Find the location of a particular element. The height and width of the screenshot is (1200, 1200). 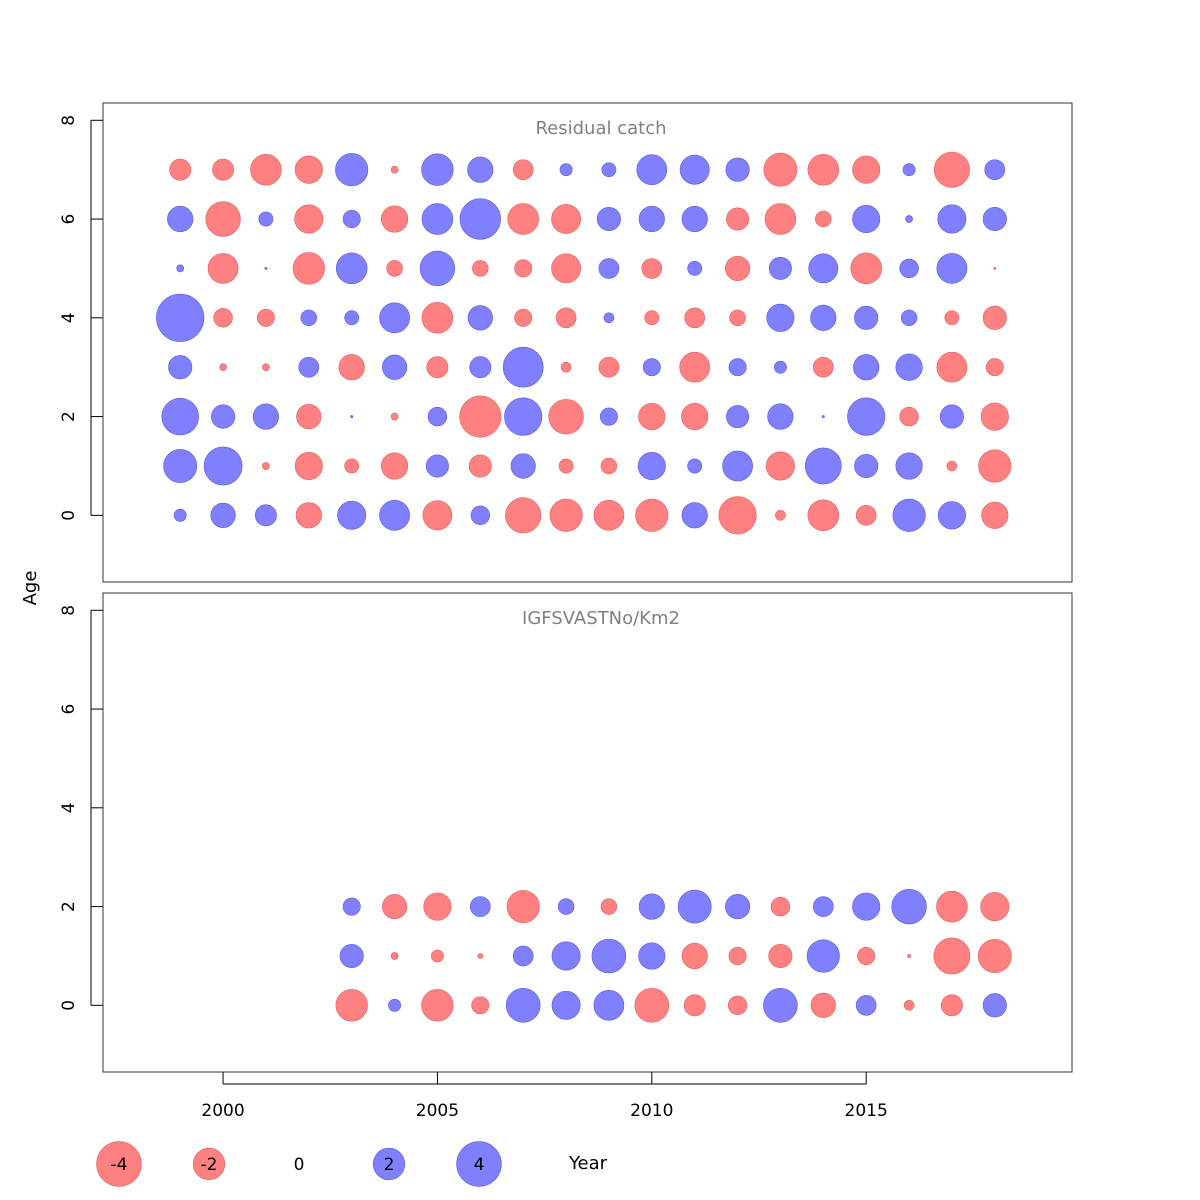

y-tick-label: 4 is located at coordinates (69, 807).